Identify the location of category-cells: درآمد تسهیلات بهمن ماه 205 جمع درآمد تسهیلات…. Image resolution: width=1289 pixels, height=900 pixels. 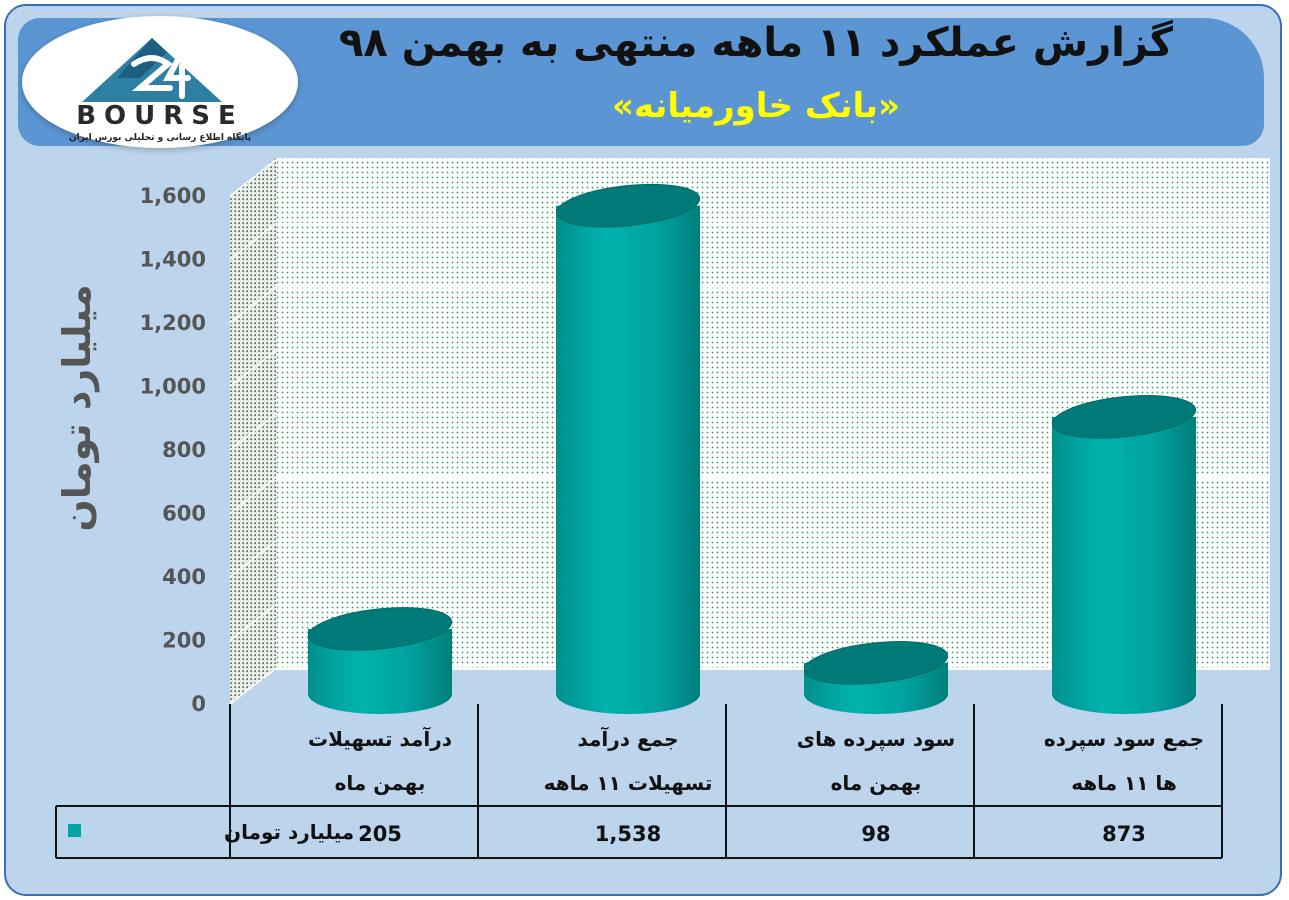
(756, 786).